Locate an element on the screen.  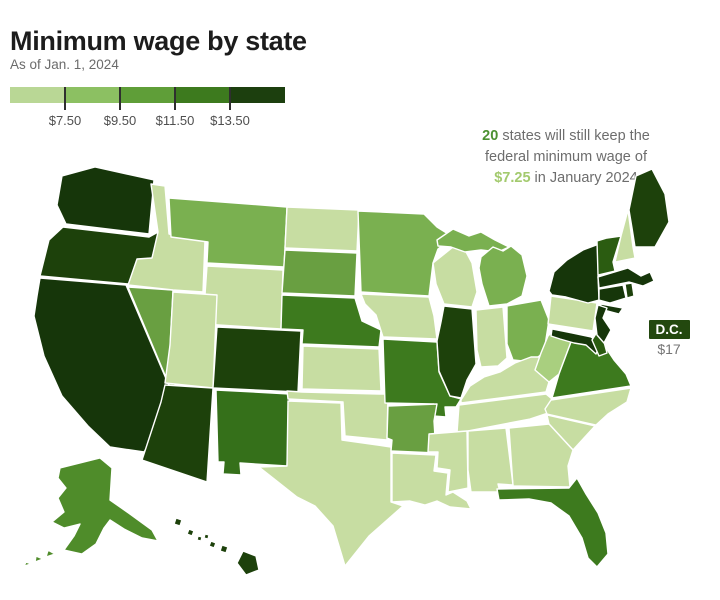
legend-tick-label: $7.50 is located at coordinates (65, 120).